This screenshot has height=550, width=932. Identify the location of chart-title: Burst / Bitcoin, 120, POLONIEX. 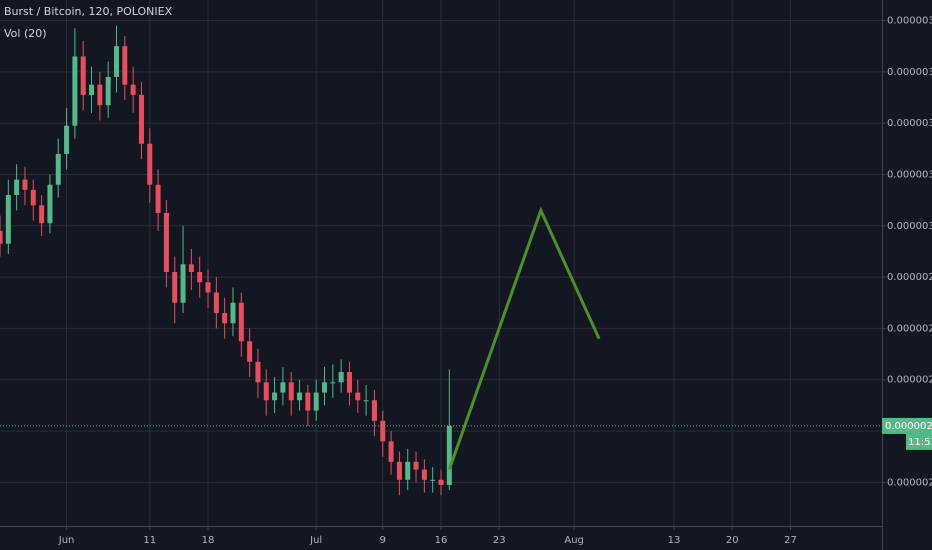
(88, 11).